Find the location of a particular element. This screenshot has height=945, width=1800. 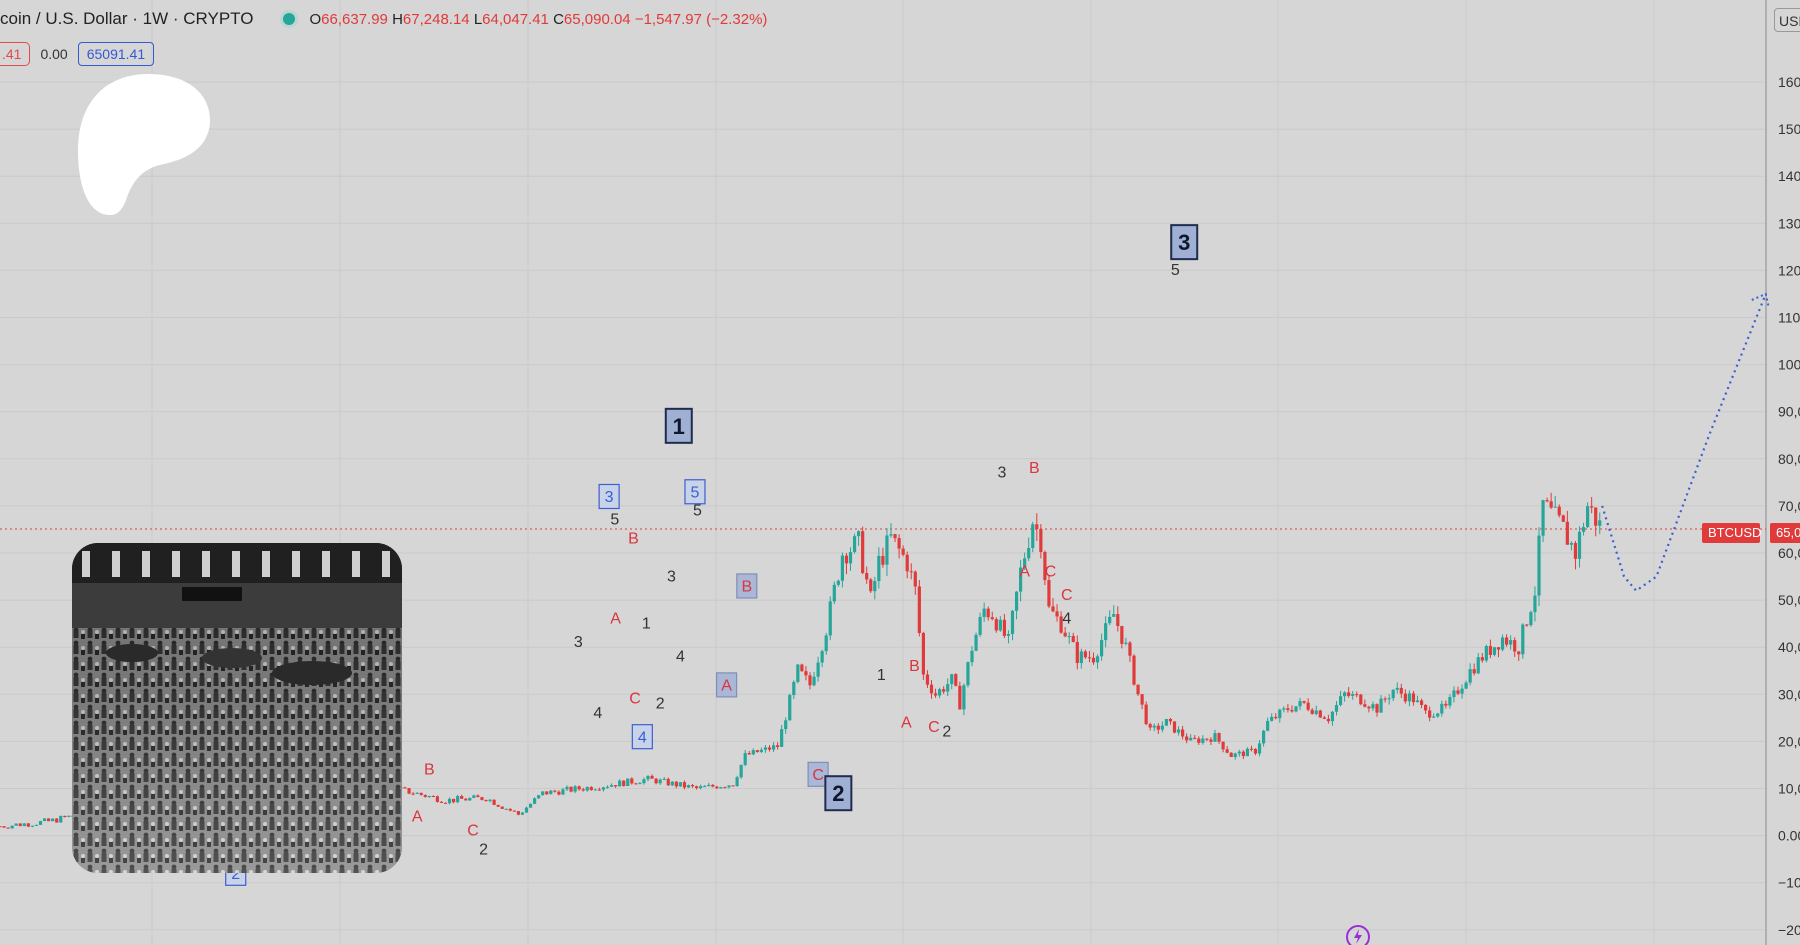

symbol-title: coin / U.S. Dollar · 1W · CRYPTO is located at coordinates (127, 18).